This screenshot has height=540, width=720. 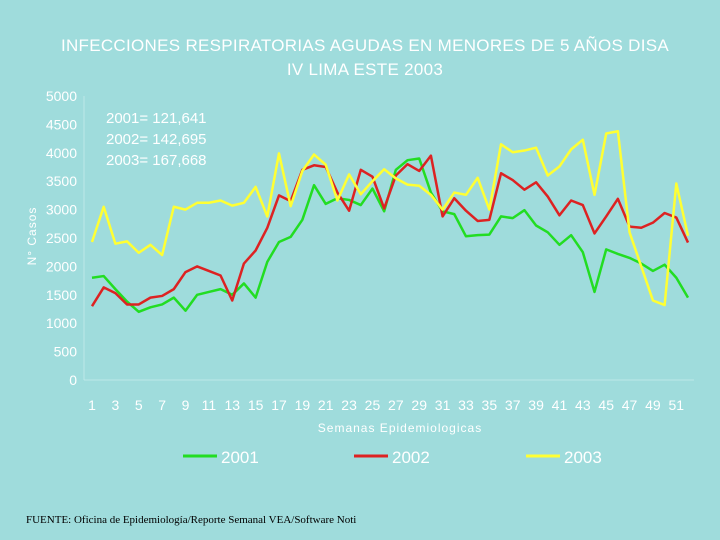 What do you see at coordinates (156, 160) in the screenshot?
I see `total-annotation-3: 2003= 167,668` at bounding box center [156, 160].